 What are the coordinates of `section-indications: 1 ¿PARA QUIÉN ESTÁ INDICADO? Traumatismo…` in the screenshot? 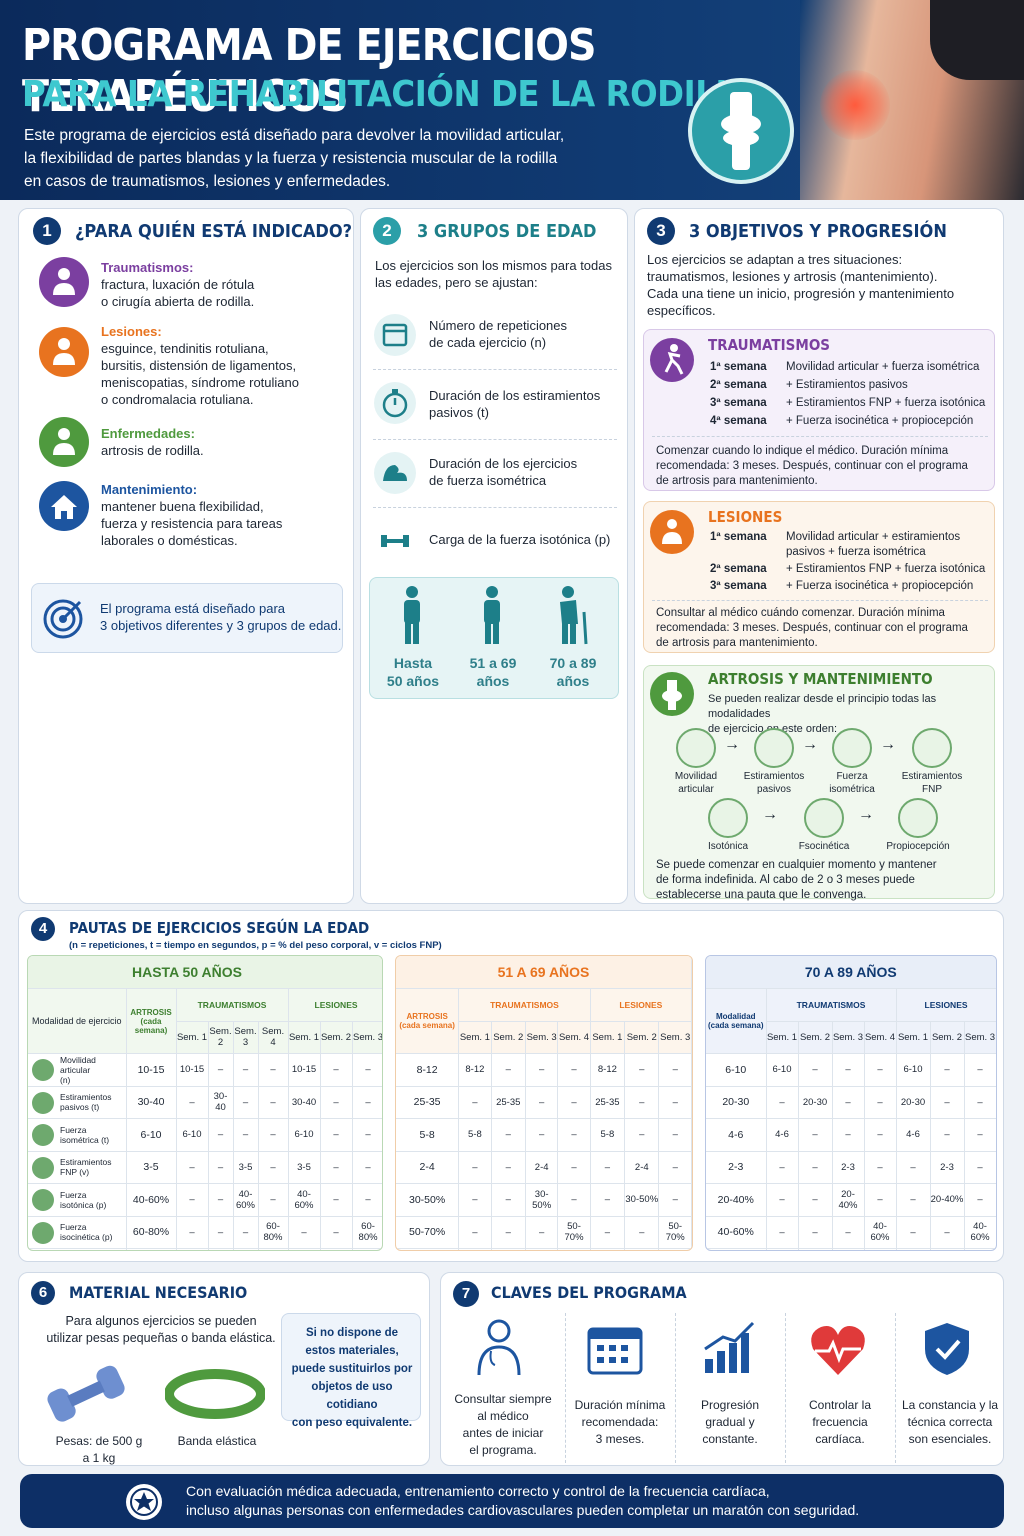 It's located at (186, 556).